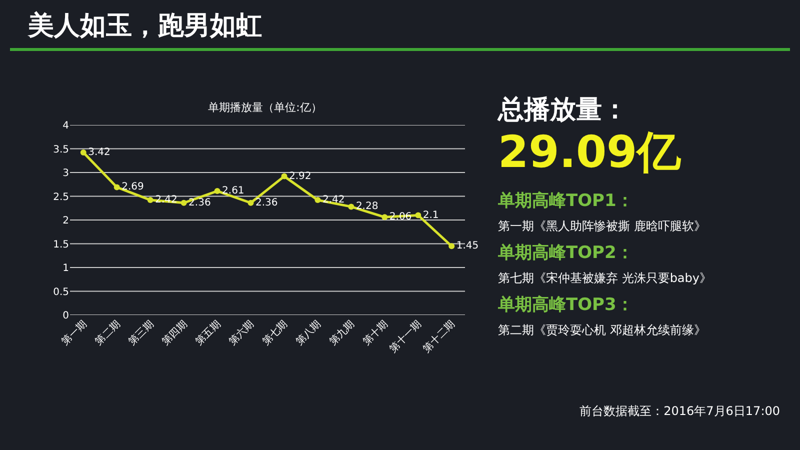 This screenshot has height=450, width=800. What do you see at coordinates (566, 253) in the screenshot?
I see `text: 单期高峰TOP2：` at bounding box center [566, 253].